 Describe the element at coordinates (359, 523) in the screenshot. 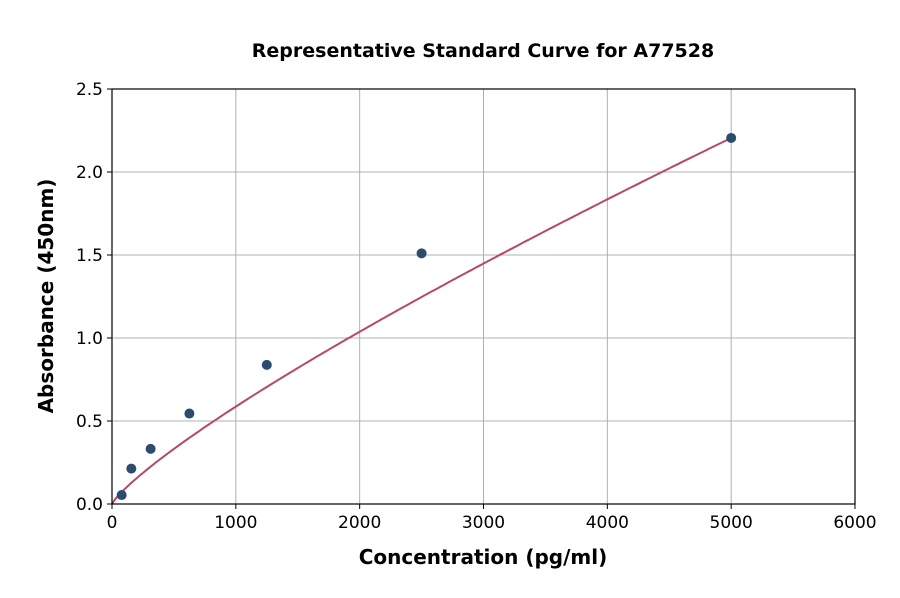

I see `x-tick-label: 2000` at that location.